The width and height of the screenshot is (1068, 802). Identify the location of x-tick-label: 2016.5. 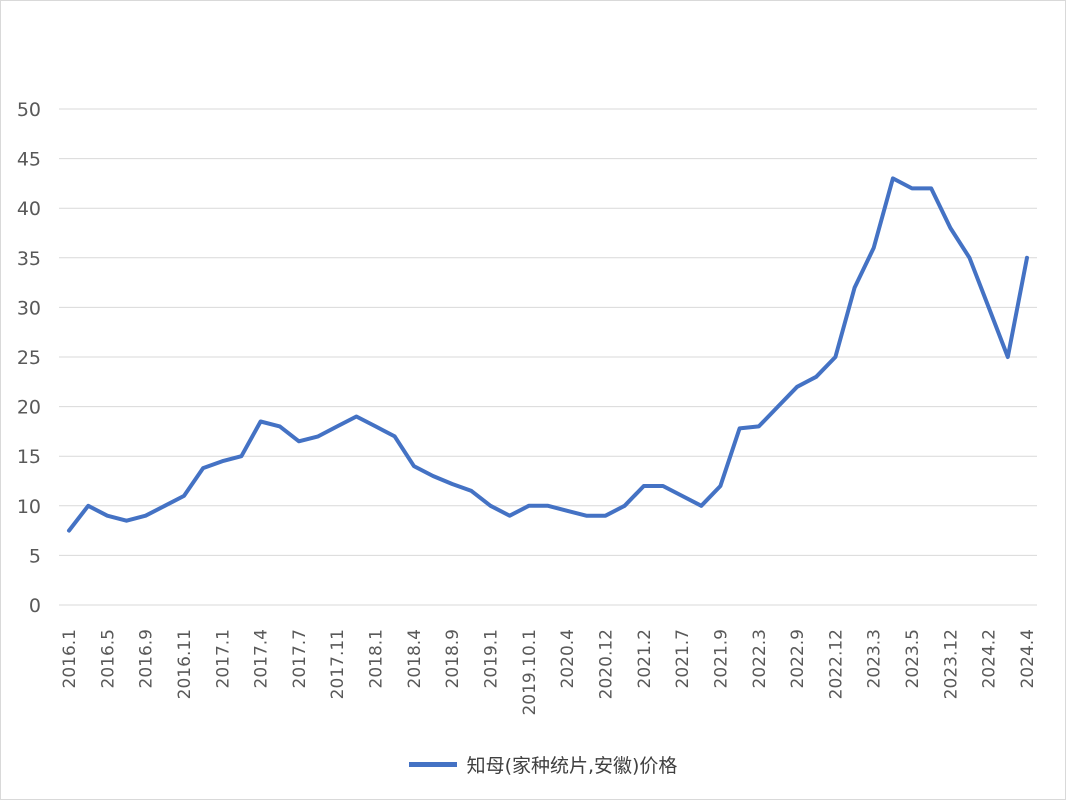
(108, 658).